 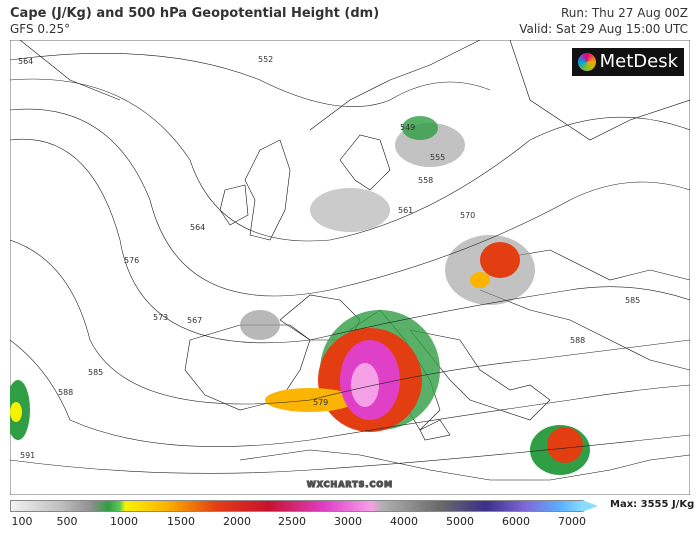 I want to click on contour-label: 567, so click(x=194, y=320).